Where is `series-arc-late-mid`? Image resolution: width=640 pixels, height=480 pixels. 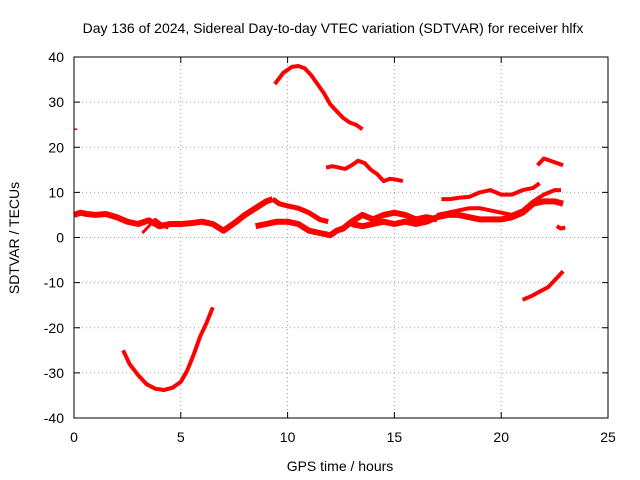 series-arc-late-mid is located at coordinates (498, 202).